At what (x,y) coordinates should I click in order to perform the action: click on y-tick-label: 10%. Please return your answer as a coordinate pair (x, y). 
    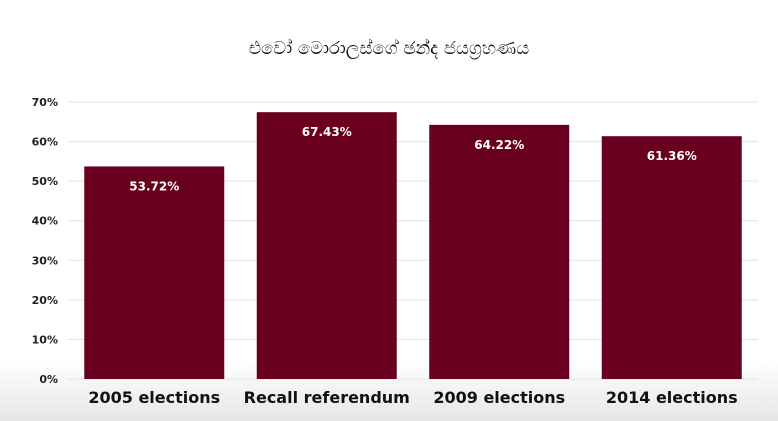
    Looking at the image, I should click on (45, 339).